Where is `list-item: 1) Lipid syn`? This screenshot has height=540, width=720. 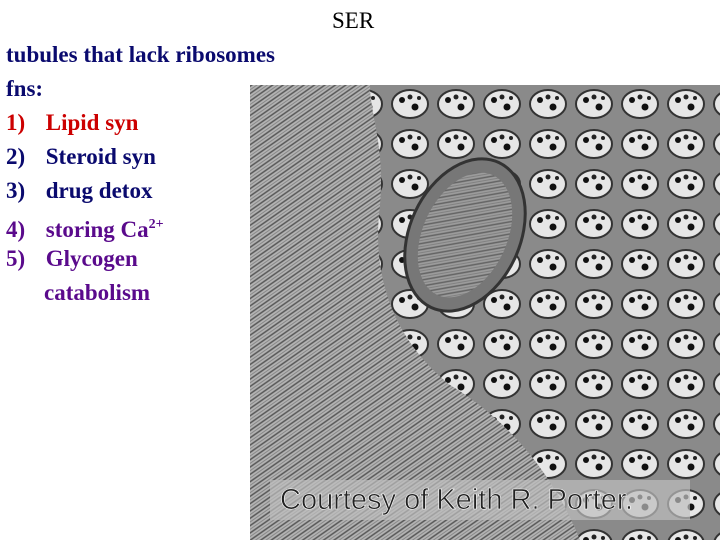 list-item: 1) Lipid syn is located at coordinates (72, 123).